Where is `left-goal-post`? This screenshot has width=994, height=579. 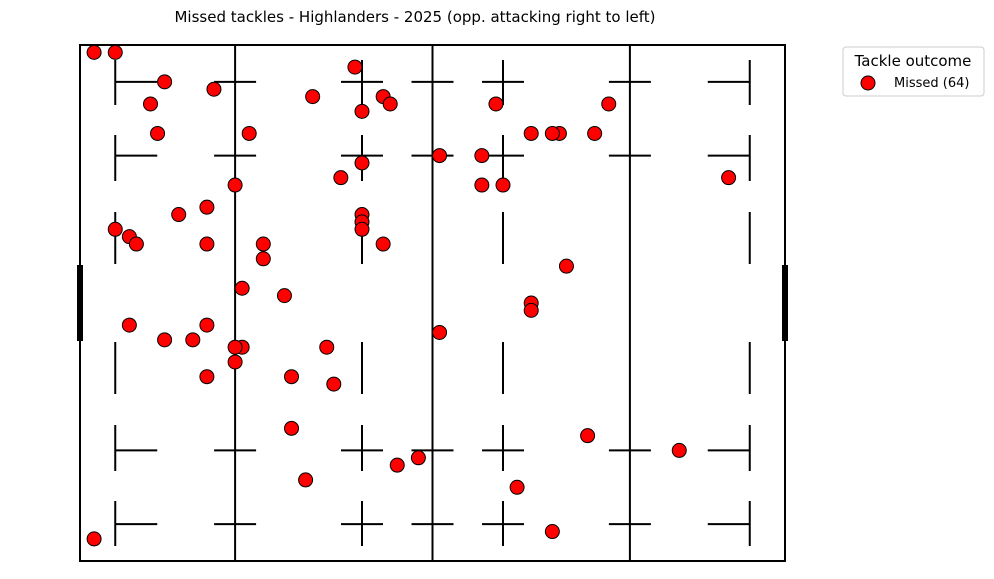
left-goal-post is located at coordinates (80, 303).